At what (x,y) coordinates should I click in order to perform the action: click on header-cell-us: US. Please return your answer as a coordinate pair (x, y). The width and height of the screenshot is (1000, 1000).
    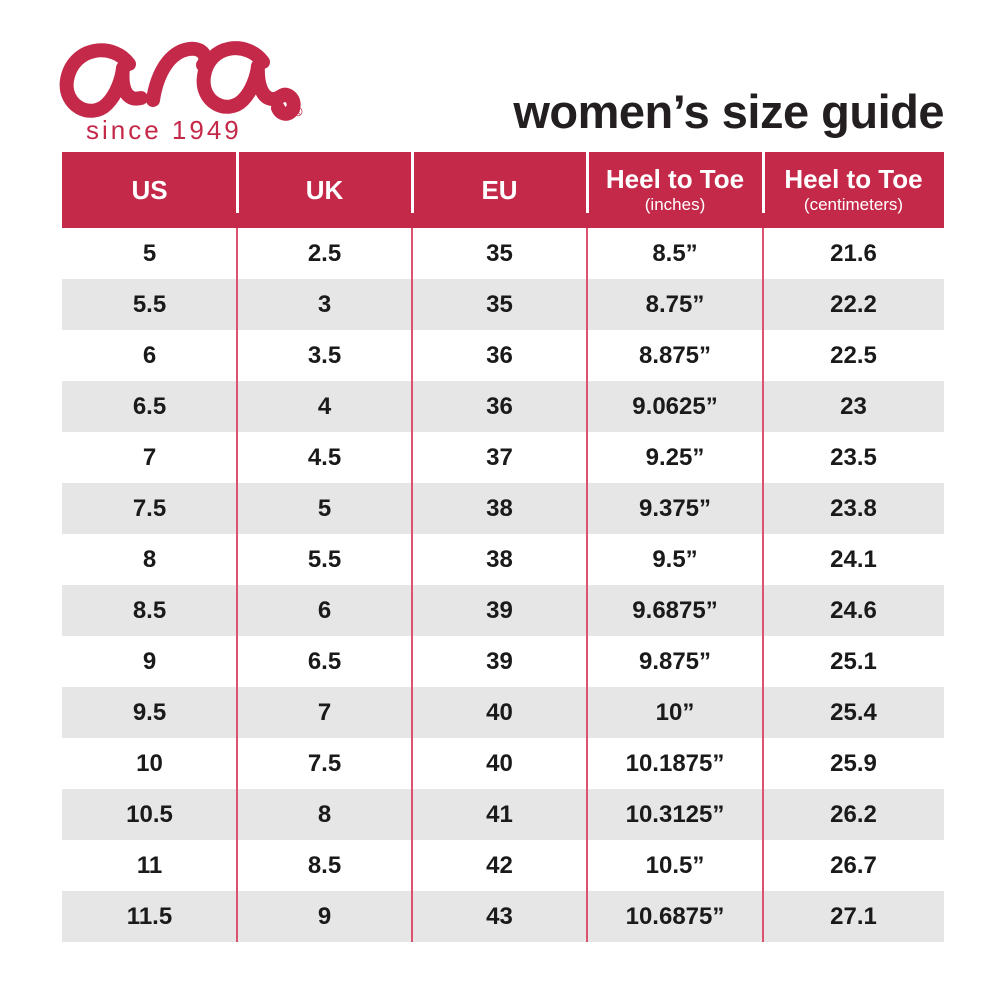
    Looking at the image, I should click on (149, 190).